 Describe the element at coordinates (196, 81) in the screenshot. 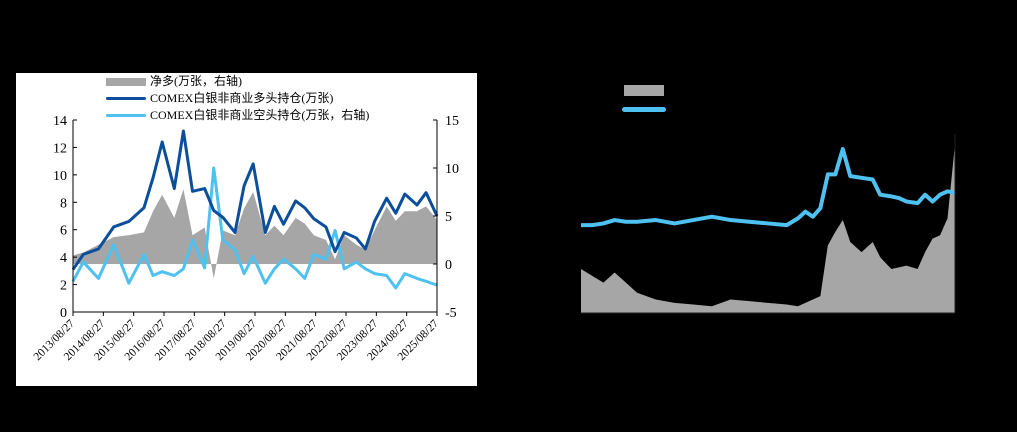

I see `legend-label-net-long: 净多(万张，右轴)` at that location.